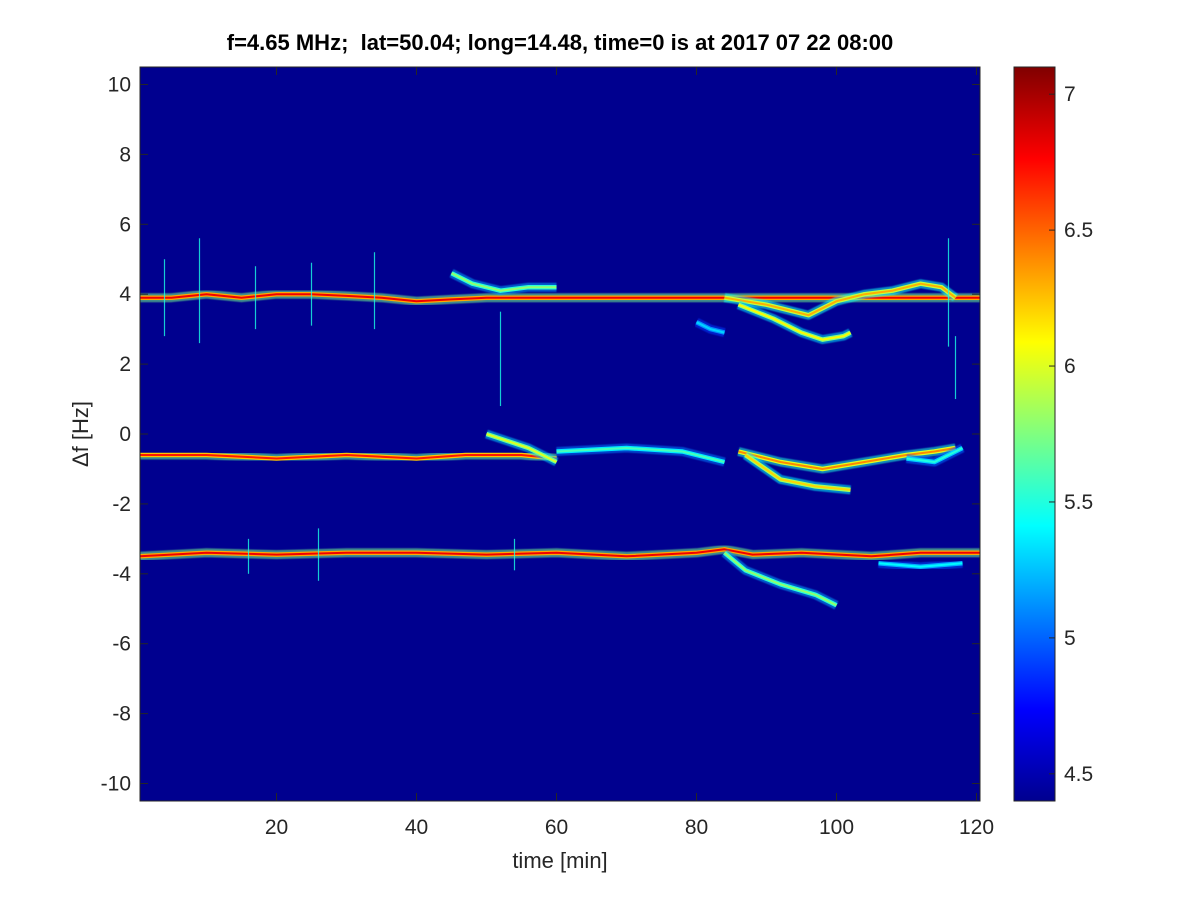 The image size is (1200, 900). I want to click on y-tick-label: -2, so click(121, 504).